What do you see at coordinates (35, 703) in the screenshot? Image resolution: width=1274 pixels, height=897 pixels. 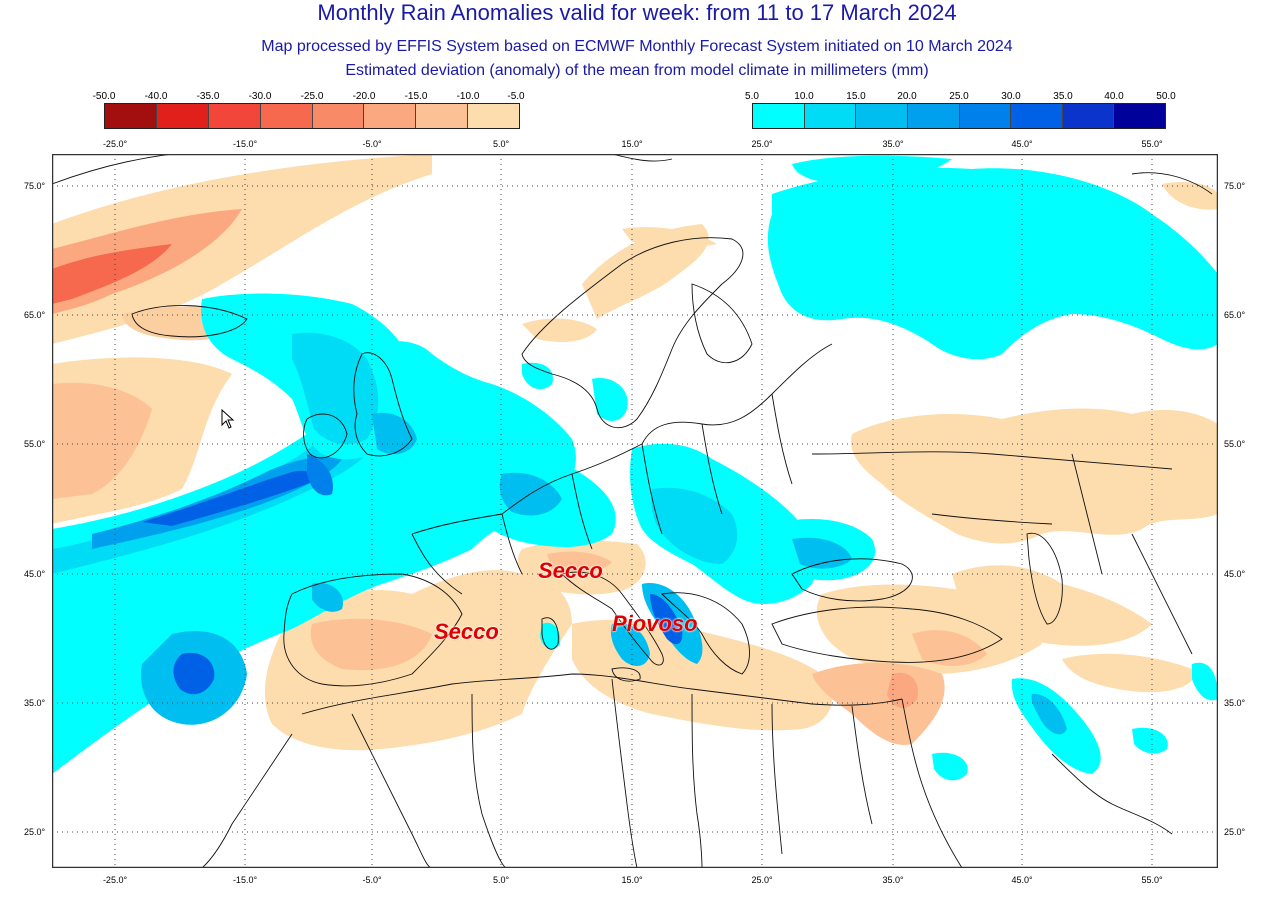 I see `lat-tick-left: 35.0°` at bounding box center [35, 703].